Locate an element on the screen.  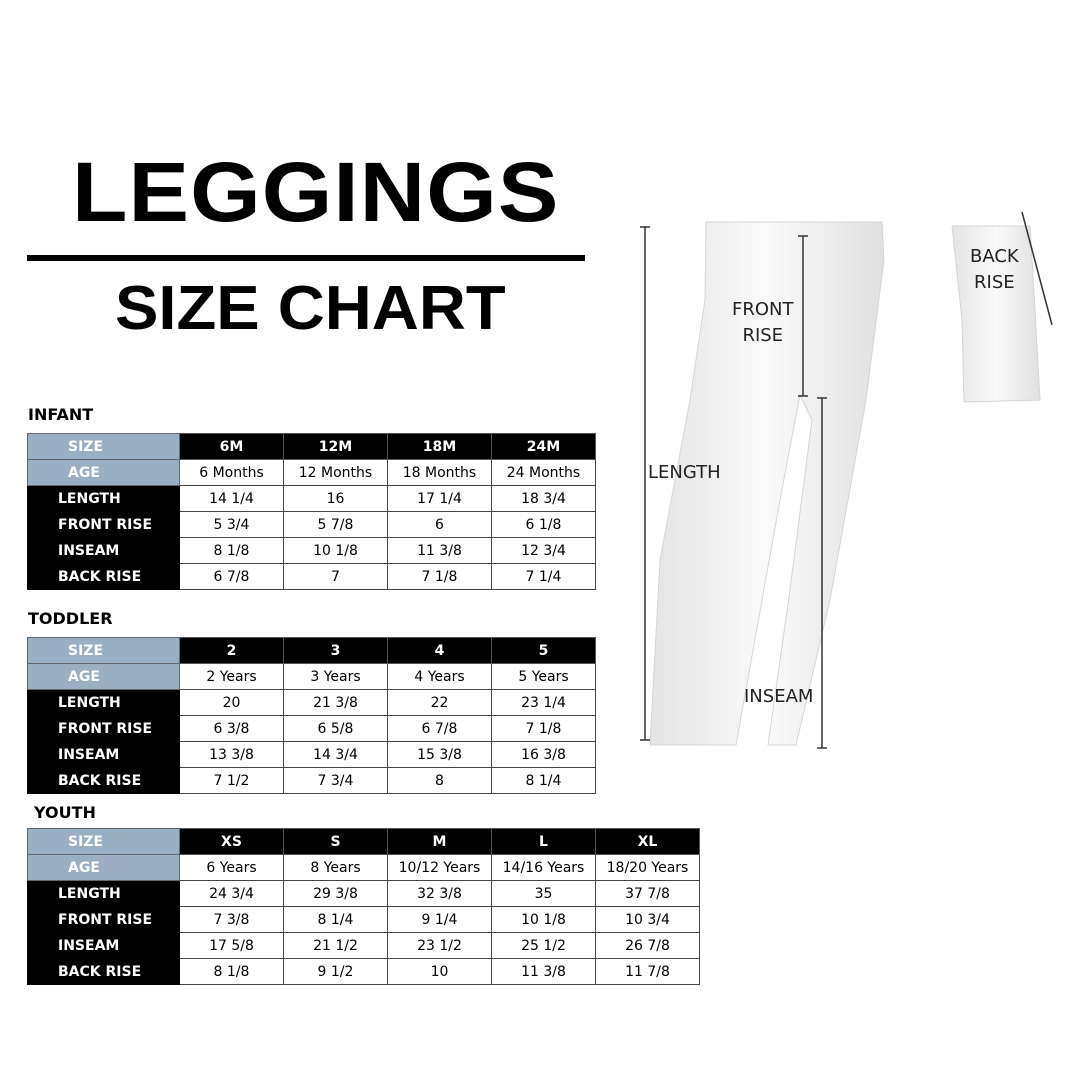
table-cell: 14 3/4 is located at coordinates (335, 754).